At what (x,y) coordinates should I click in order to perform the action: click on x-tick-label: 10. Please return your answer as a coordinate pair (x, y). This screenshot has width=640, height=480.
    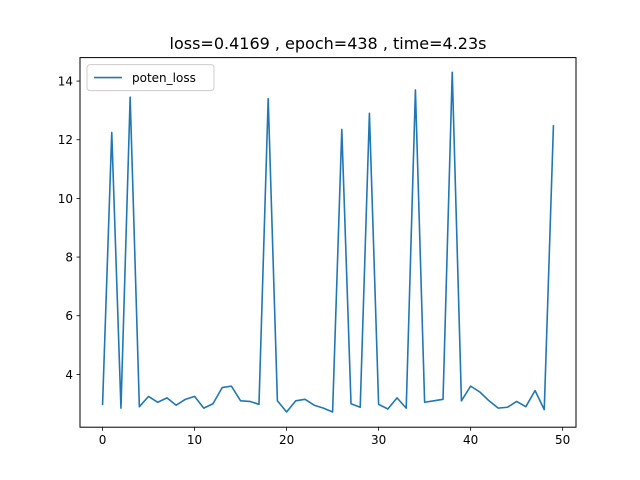
    Looking at the image, I should click on (194, 440).